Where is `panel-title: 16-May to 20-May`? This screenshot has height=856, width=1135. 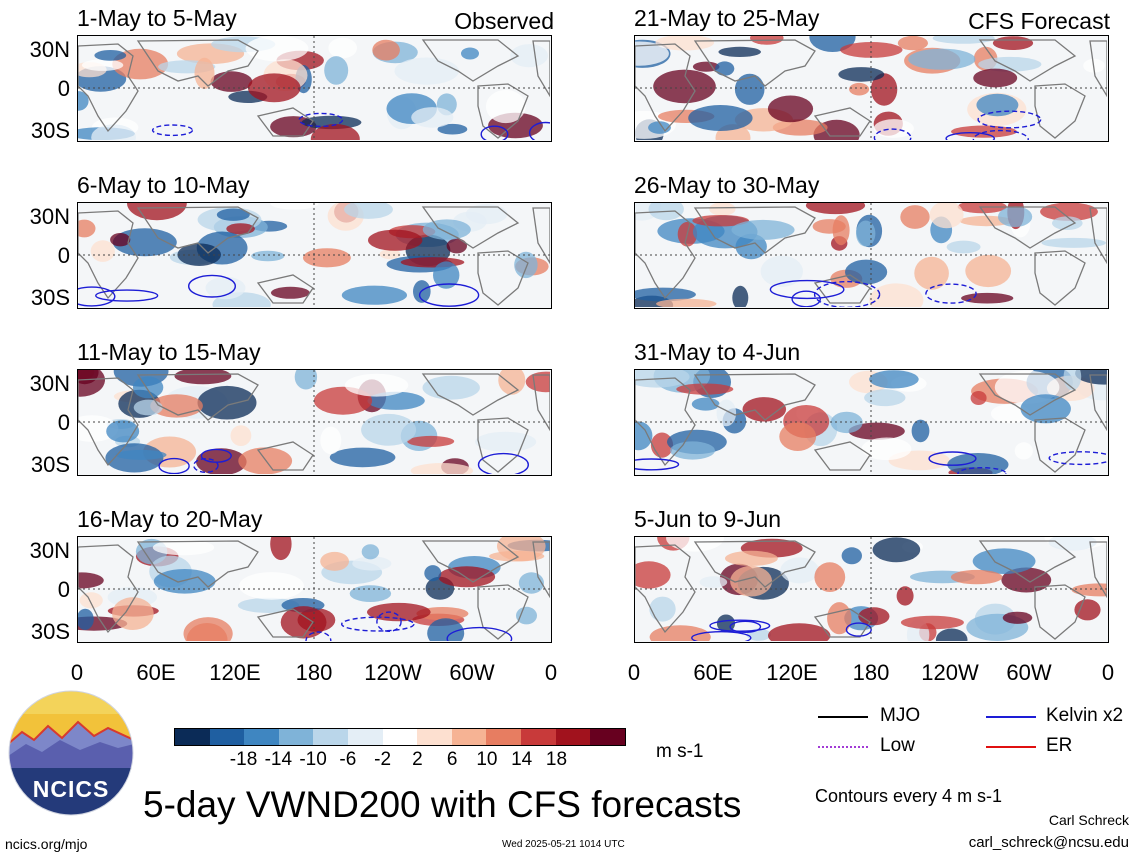 panel-title: 16-May to 20-May is located at coordinates (170, 519).